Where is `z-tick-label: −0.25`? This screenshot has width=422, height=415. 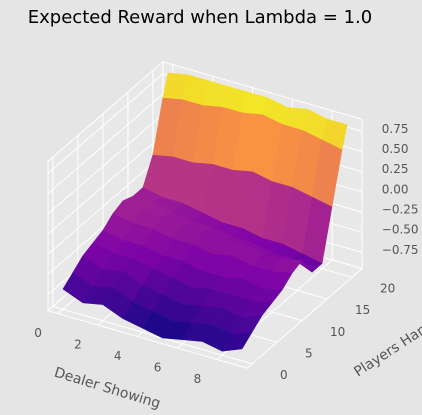 z-tick-label: −0.25 is located at coordinates (400, 210).